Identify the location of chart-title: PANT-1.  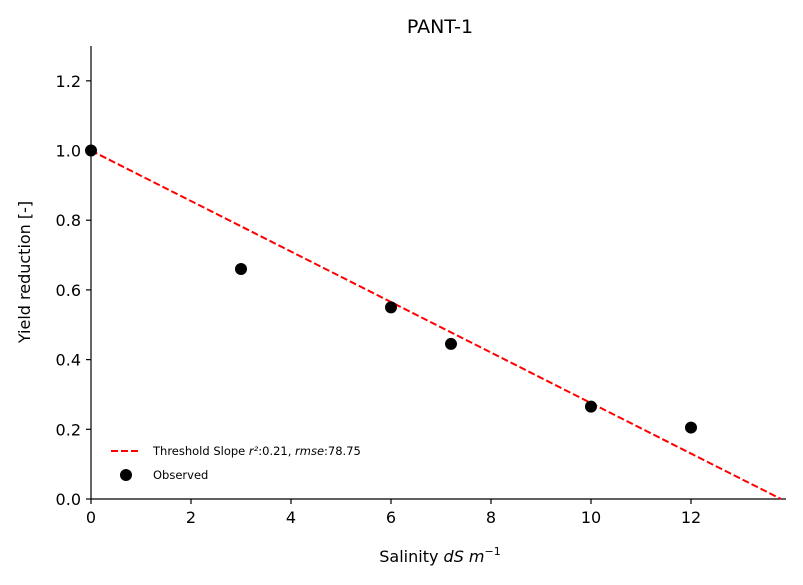
(440, 27).